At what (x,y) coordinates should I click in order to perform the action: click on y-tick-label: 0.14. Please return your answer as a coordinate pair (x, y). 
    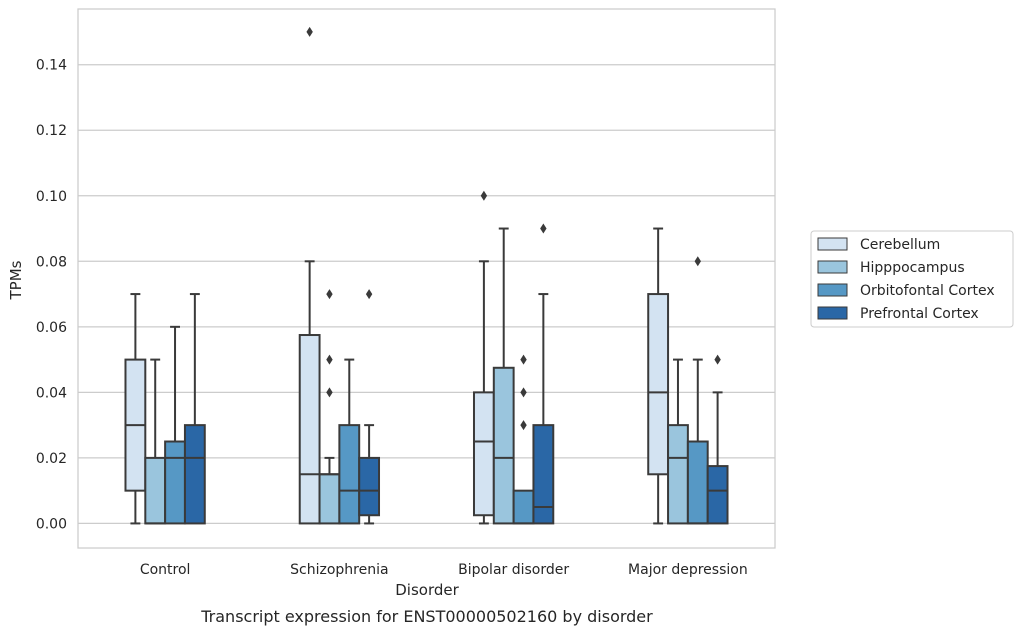
    Looking at the image, I should click on (51, 66).